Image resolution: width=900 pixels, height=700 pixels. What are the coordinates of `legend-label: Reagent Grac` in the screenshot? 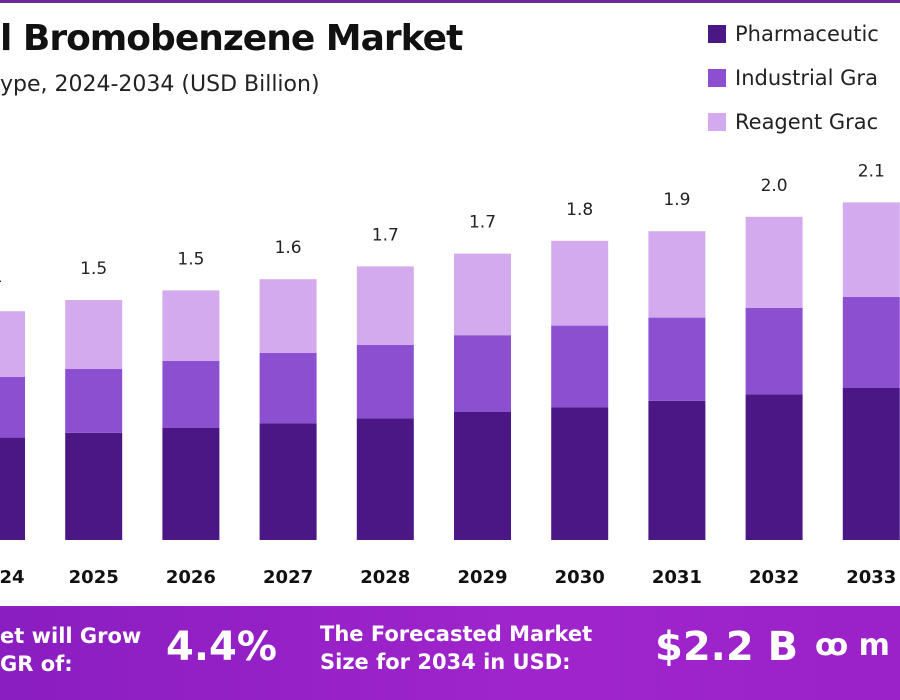 It's located at (807, 122).